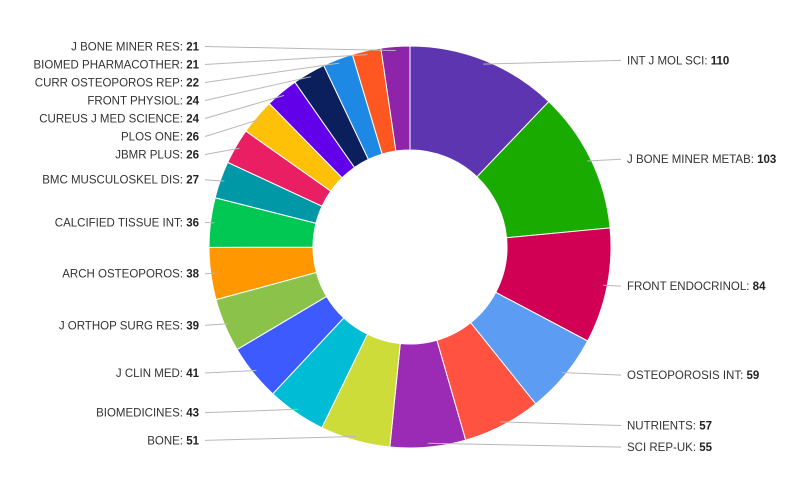  What do you see at coordinates (690, 287) in the screenshot?
I see `slice-label-name: FRONT ENDOCRINOL:` at bounding box center [690, 287].